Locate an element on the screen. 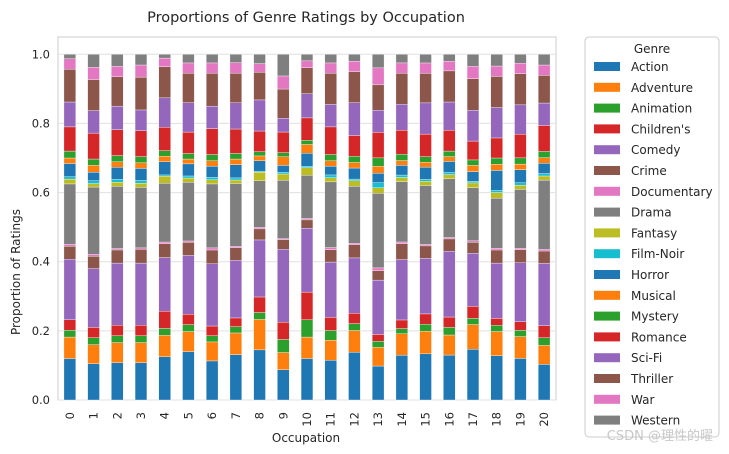 The width and height of the screenshot is (729, 454). y-tick-label: 0.2 is located at coordinates (41, 331).